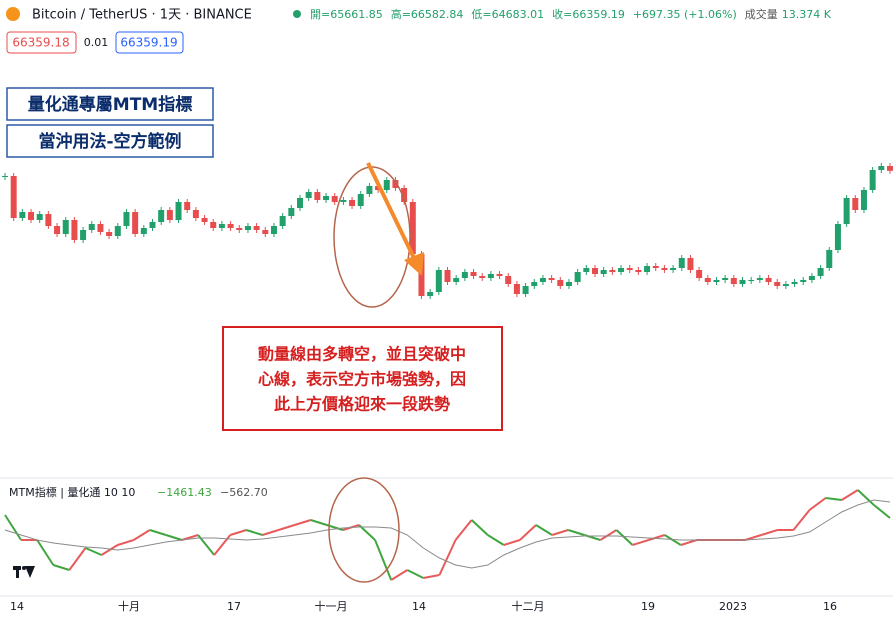  I want to click on ask: 66359.19, so click(148, 43).